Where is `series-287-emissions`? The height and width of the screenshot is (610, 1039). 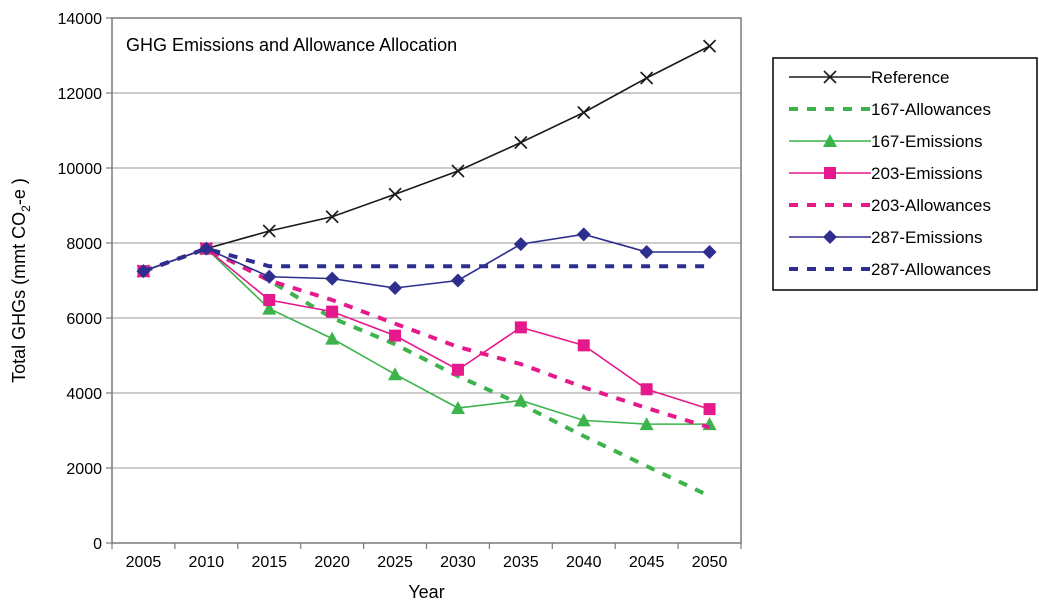 series-287-emissions is located at coordinates (426, 261).